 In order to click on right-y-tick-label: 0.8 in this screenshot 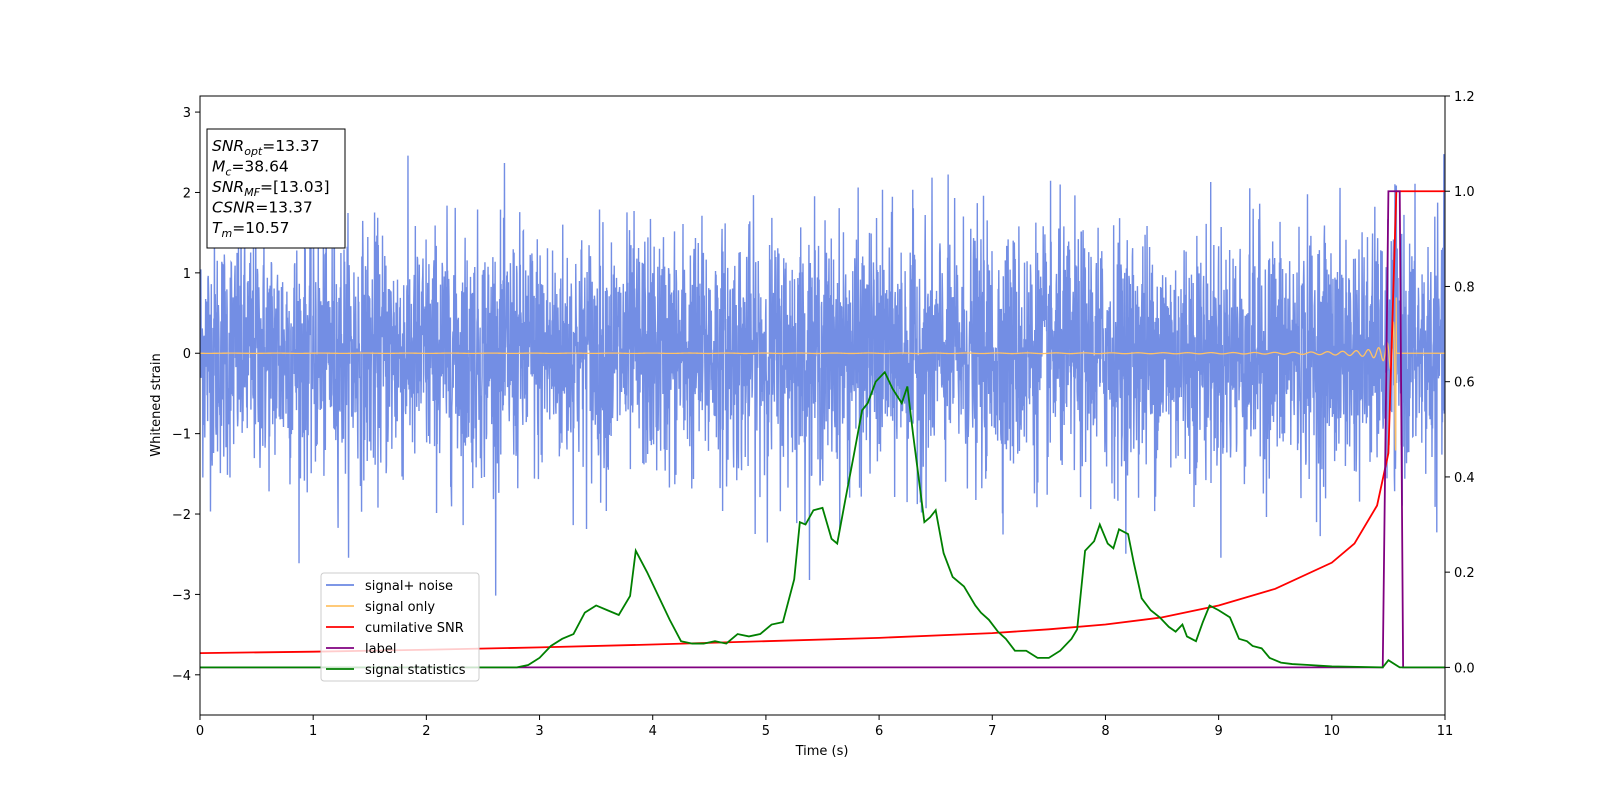, I will do `click(1464, 287)`.